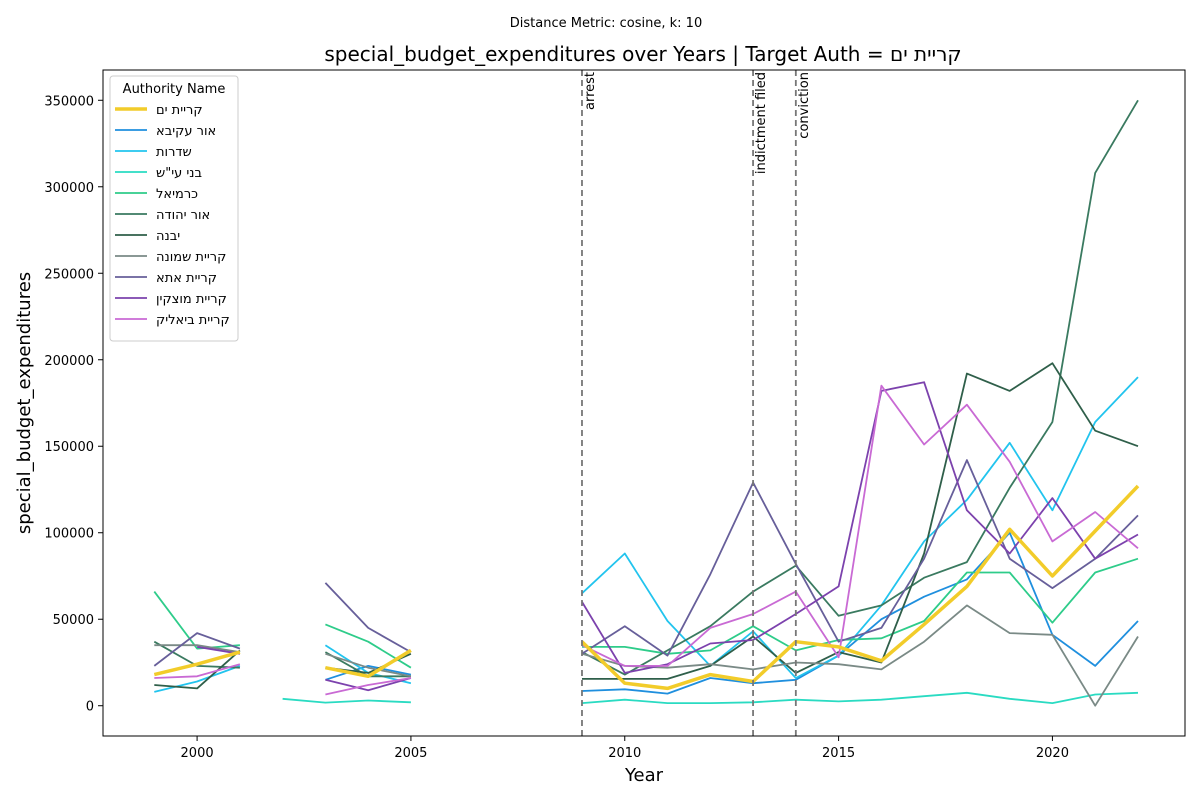 Image resolution: width=1200 pixels, height=800 pixels. I want to click on legend-title: Authority Name, so click(174, 89).